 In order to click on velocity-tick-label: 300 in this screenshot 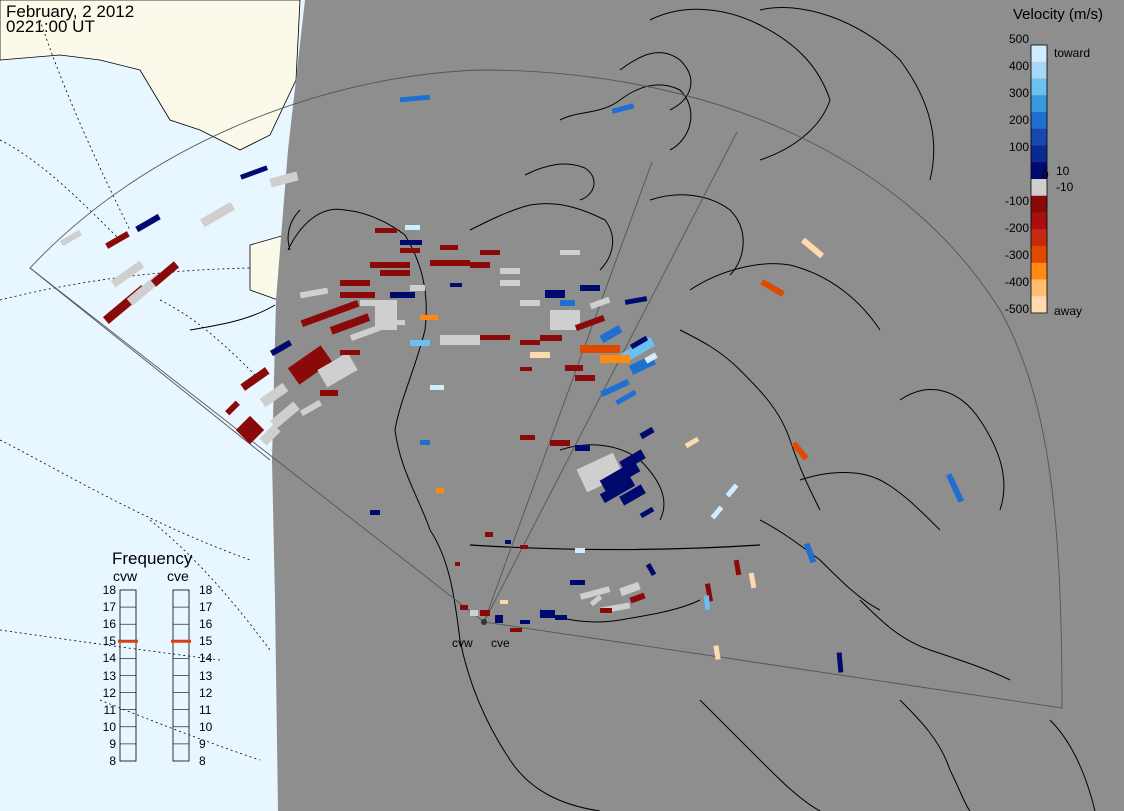, I will do `click(1018, 93)`.